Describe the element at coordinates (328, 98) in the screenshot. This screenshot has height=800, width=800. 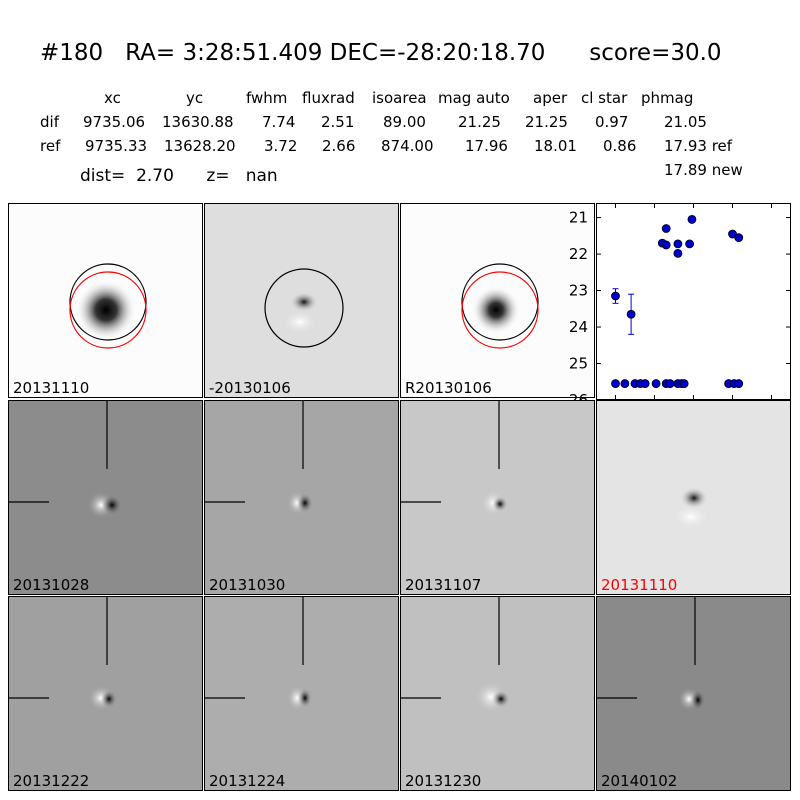
I see `col-header: fluxrad` at that location.